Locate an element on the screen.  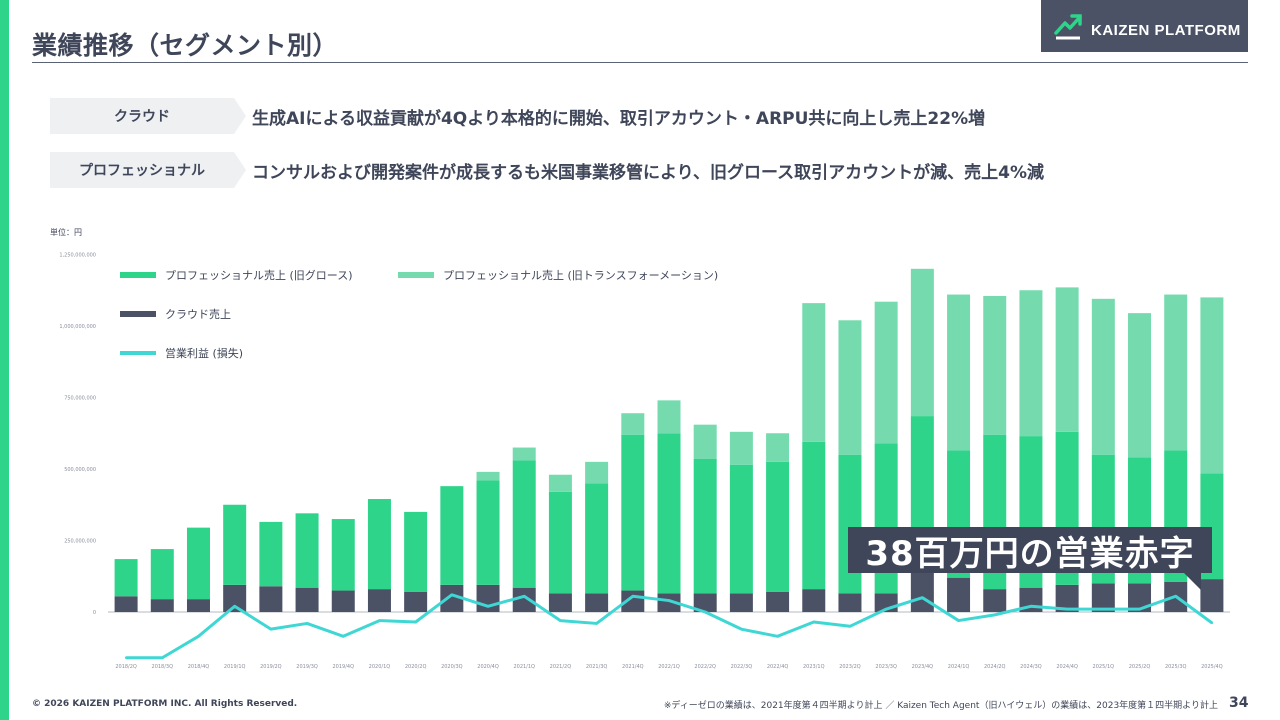
x-tick-label: 2020/3Q is located at coordinates (452, 667).